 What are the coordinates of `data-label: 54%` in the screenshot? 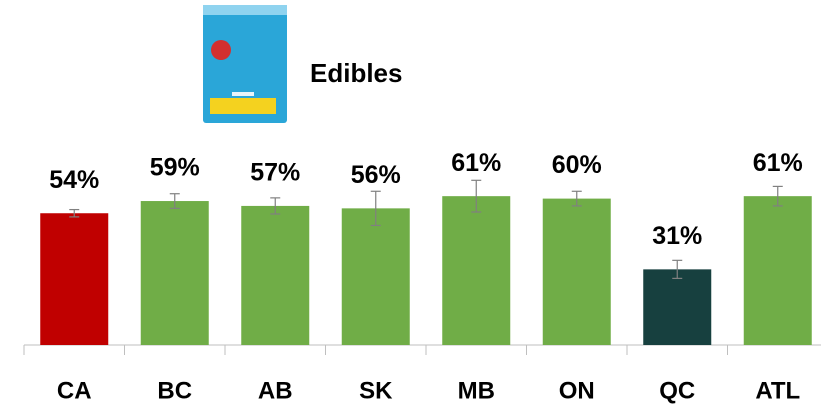 It's located at (74, 180).